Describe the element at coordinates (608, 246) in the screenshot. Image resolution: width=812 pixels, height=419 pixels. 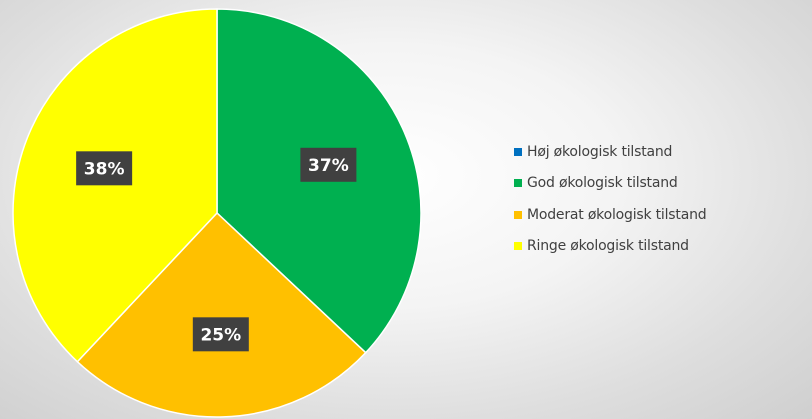
I see `legend-label-ringe: Ringe økologisk tilstand` at that location.